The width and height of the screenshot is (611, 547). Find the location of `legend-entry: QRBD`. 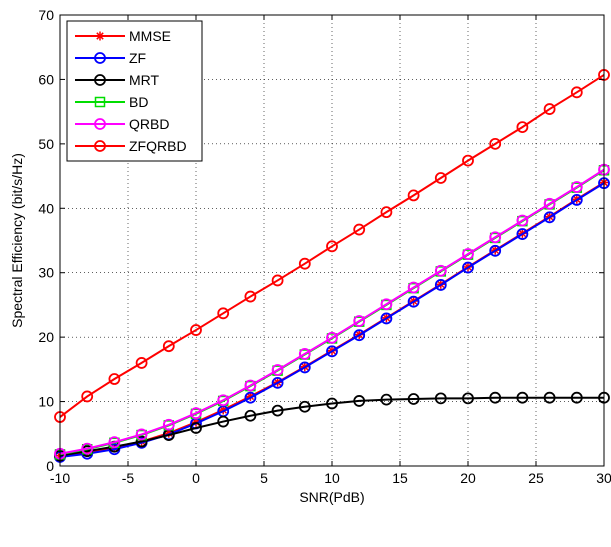

legend-entry: QRBD is located at coordinates (122, 124).